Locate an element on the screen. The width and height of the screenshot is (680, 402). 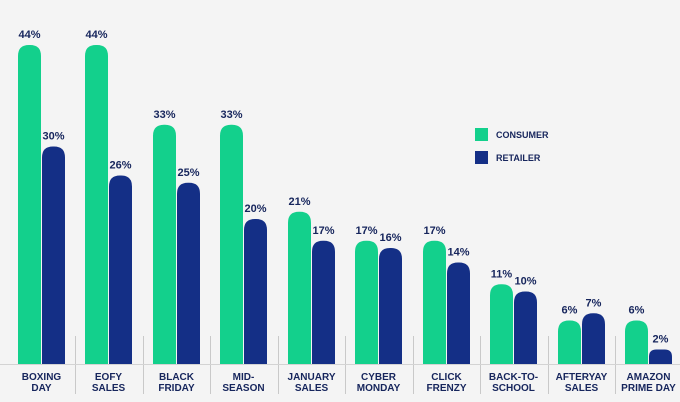
value-label-retailer: 10% is located at coordinates (525, 282).